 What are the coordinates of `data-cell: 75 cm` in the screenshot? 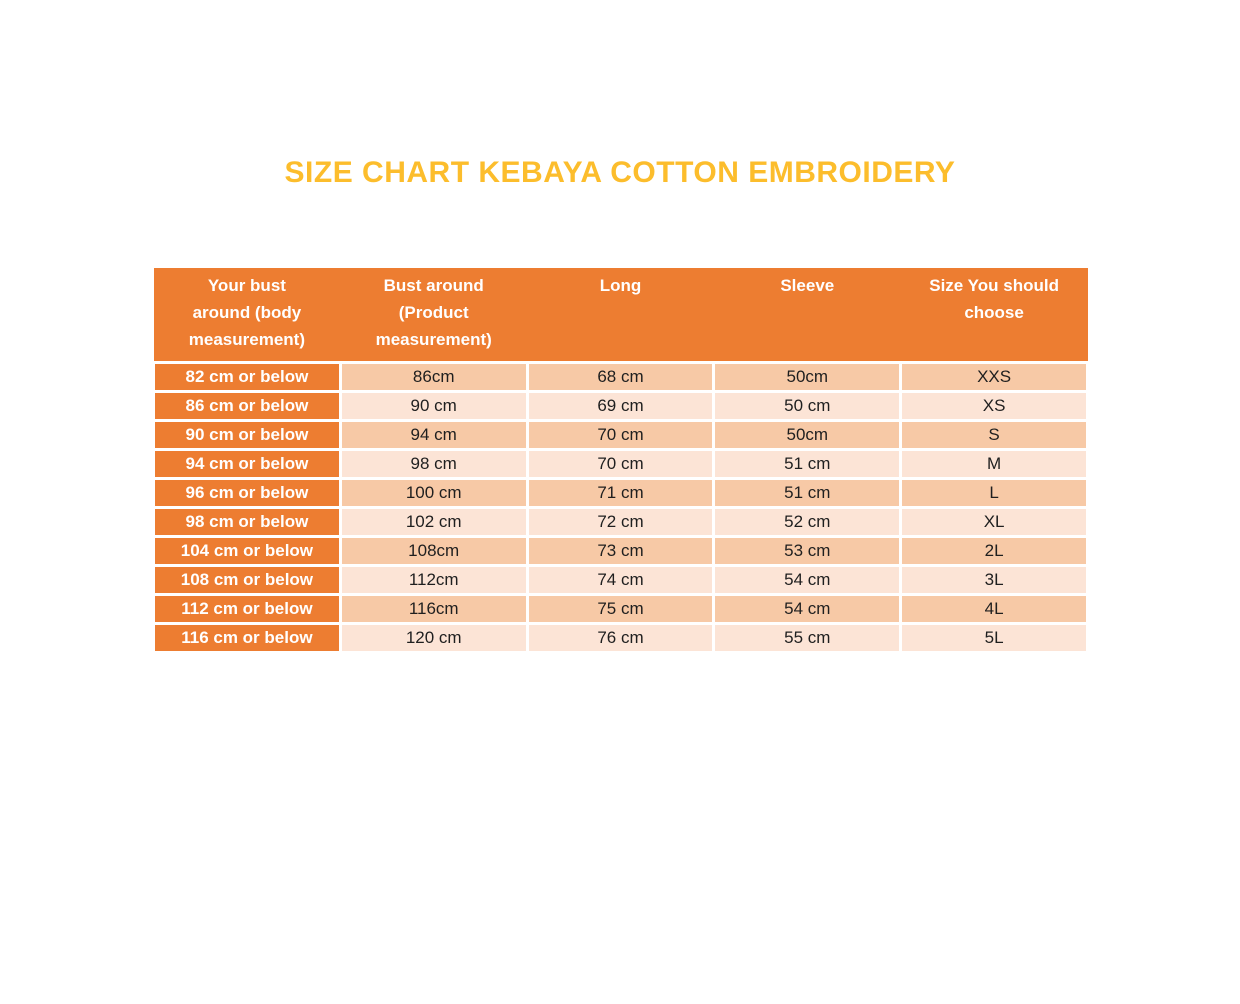 It's located at (620, 609).